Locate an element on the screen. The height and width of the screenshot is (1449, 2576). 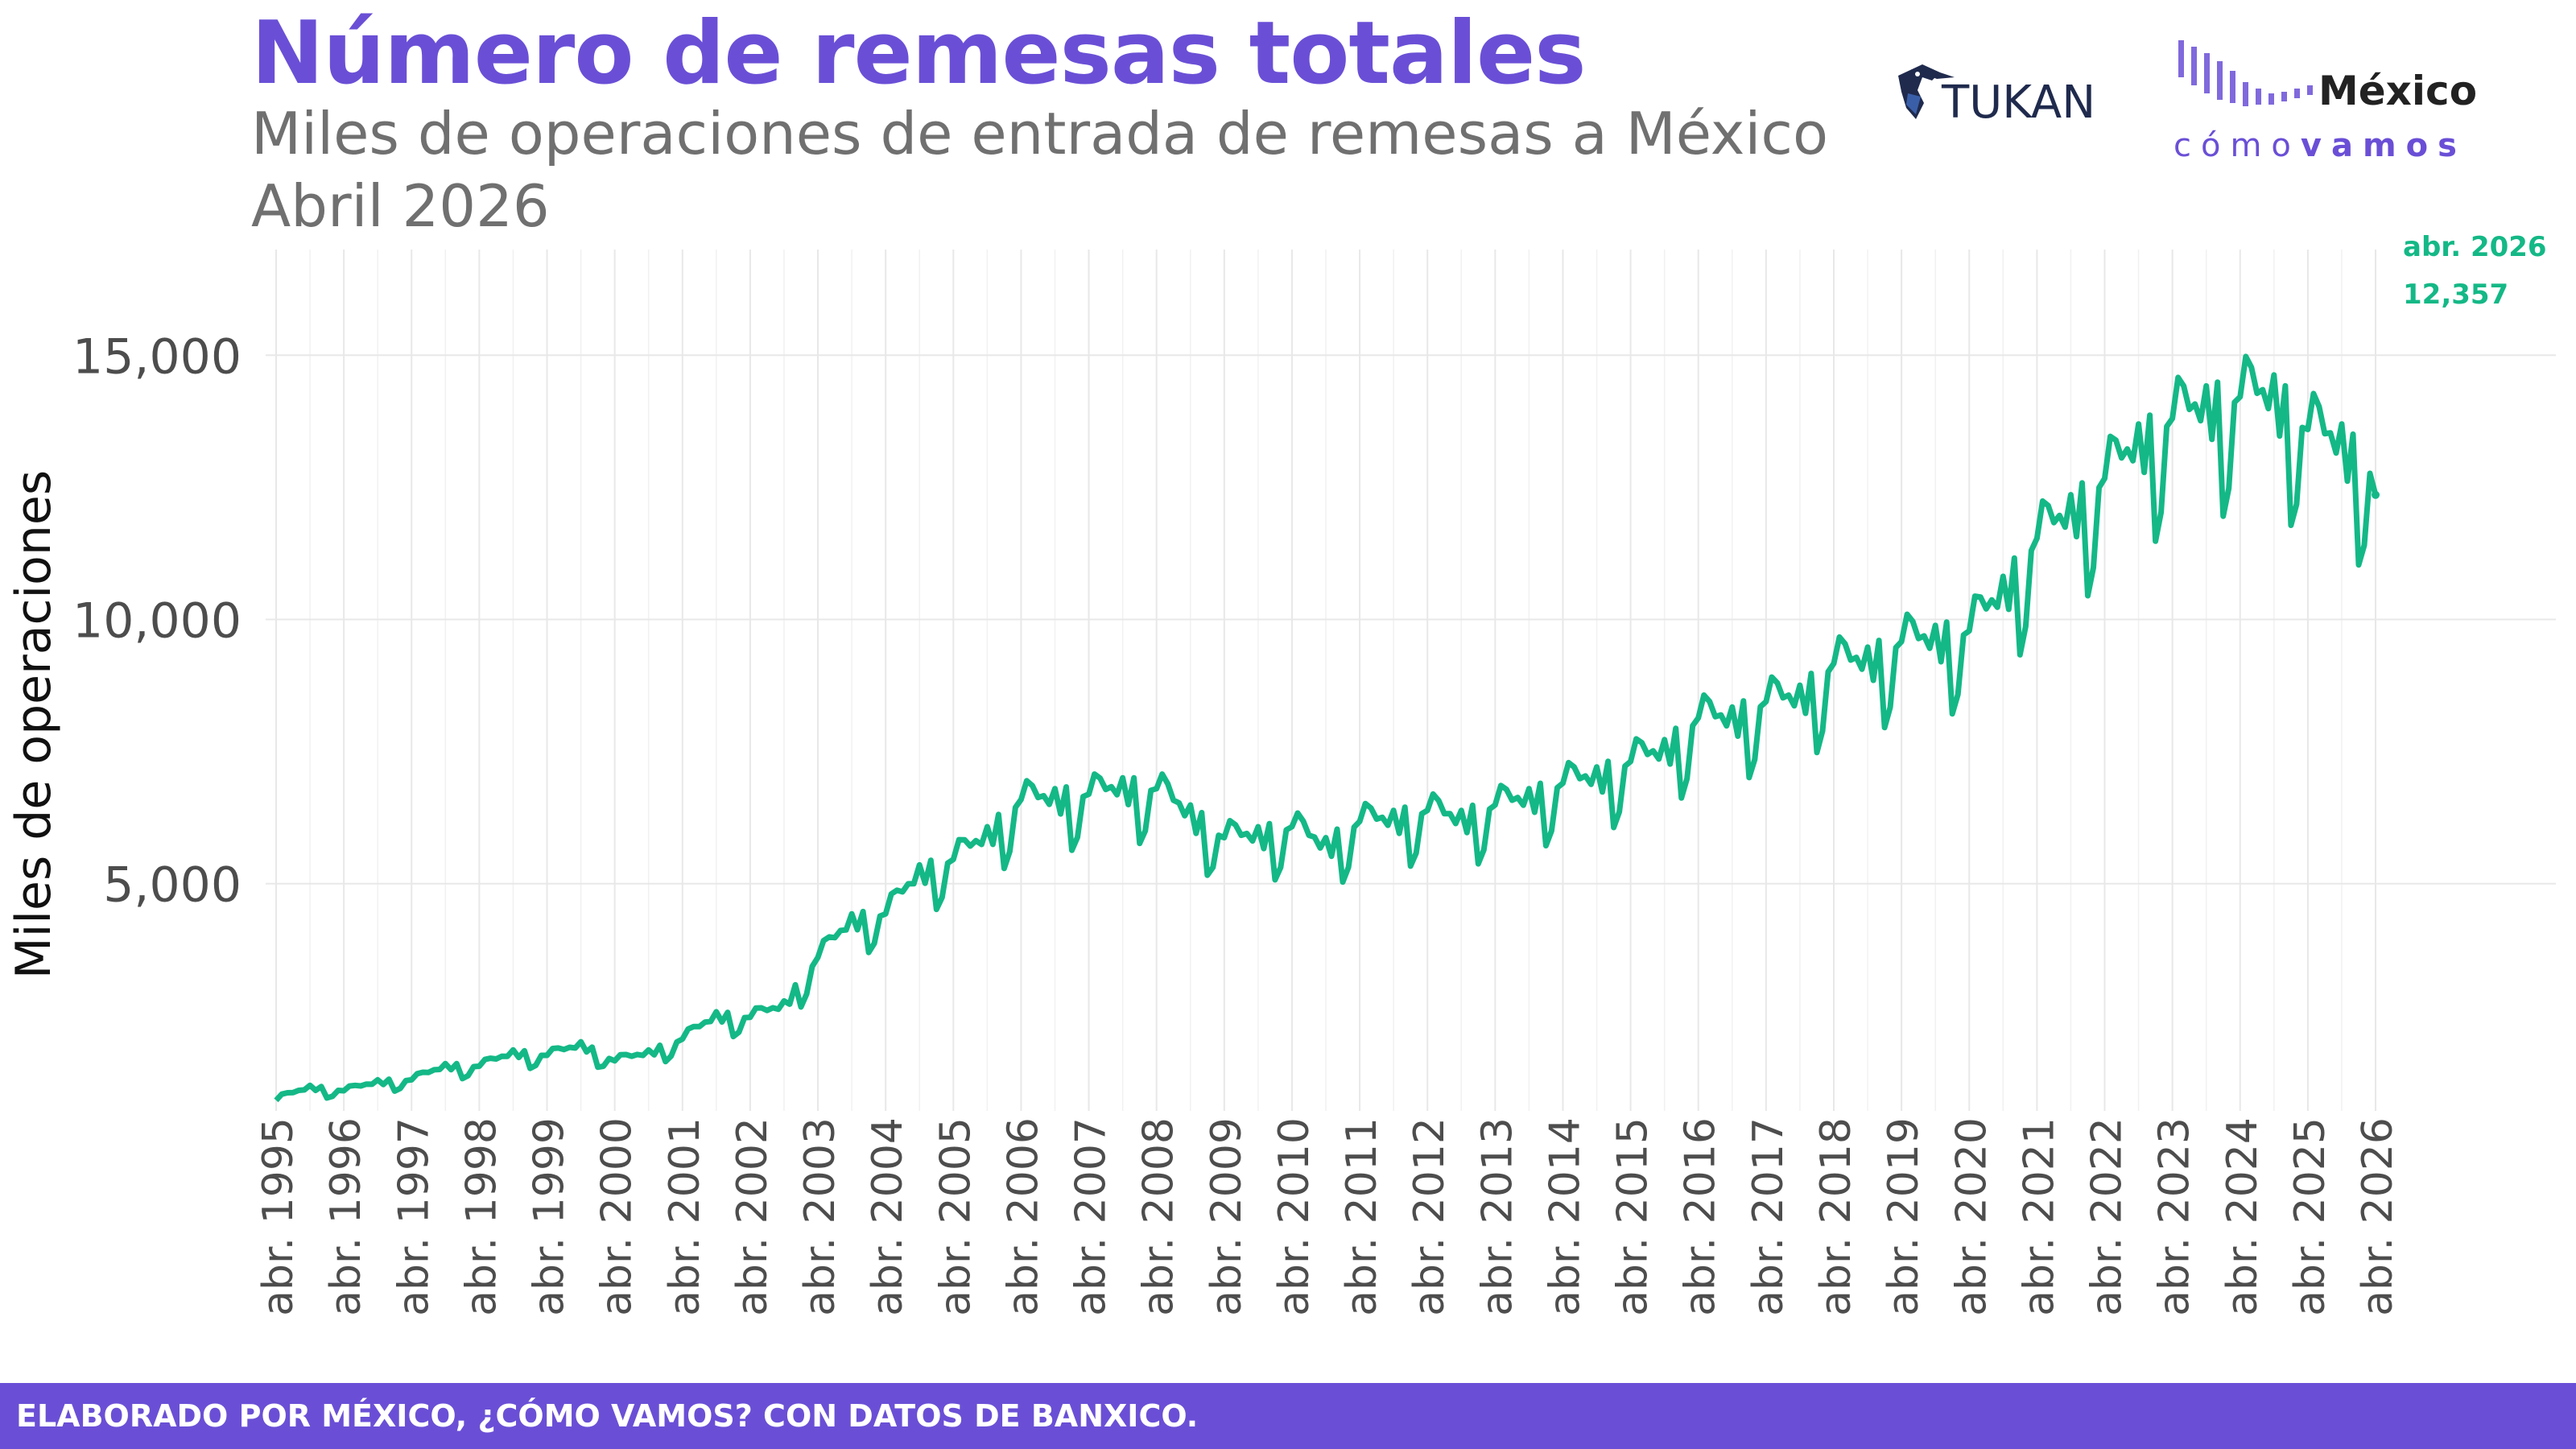
x-tick-label: abr. 2001 is located at coordinates (685, 1216).